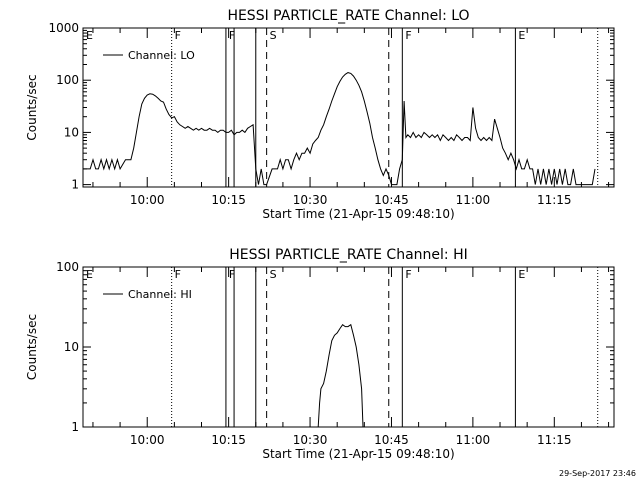 Image resolution: width=640 pixels, height=480 pixels. I want to click on chart-1-x-tick-label: 10:45, so click(391, 440).